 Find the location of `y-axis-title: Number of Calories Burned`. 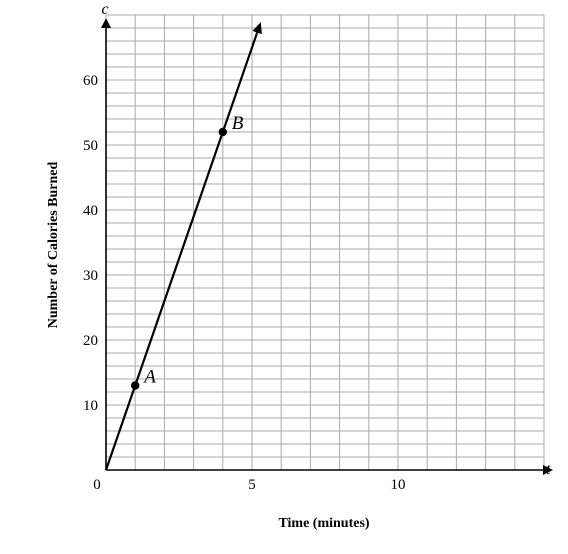

y-axis-title: Number of Calories Burned is located at coordinates (53, 245).